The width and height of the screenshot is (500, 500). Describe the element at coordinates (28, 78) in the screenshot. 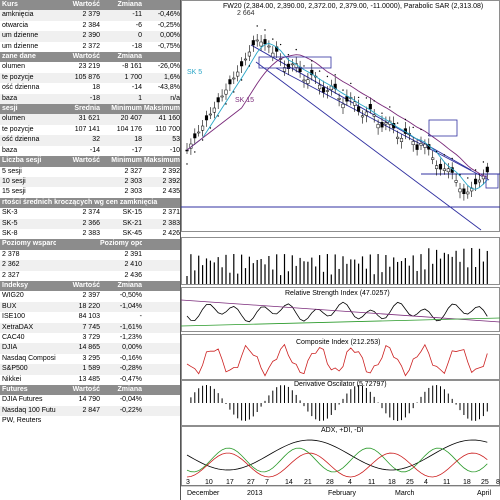

I see `table-cell: te pozycje` at that location.